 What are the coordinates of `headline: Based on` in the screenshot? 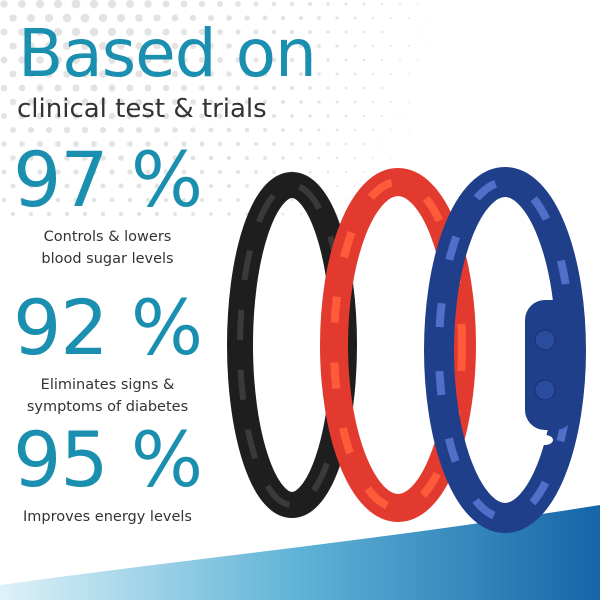 It's located at (167, 53).